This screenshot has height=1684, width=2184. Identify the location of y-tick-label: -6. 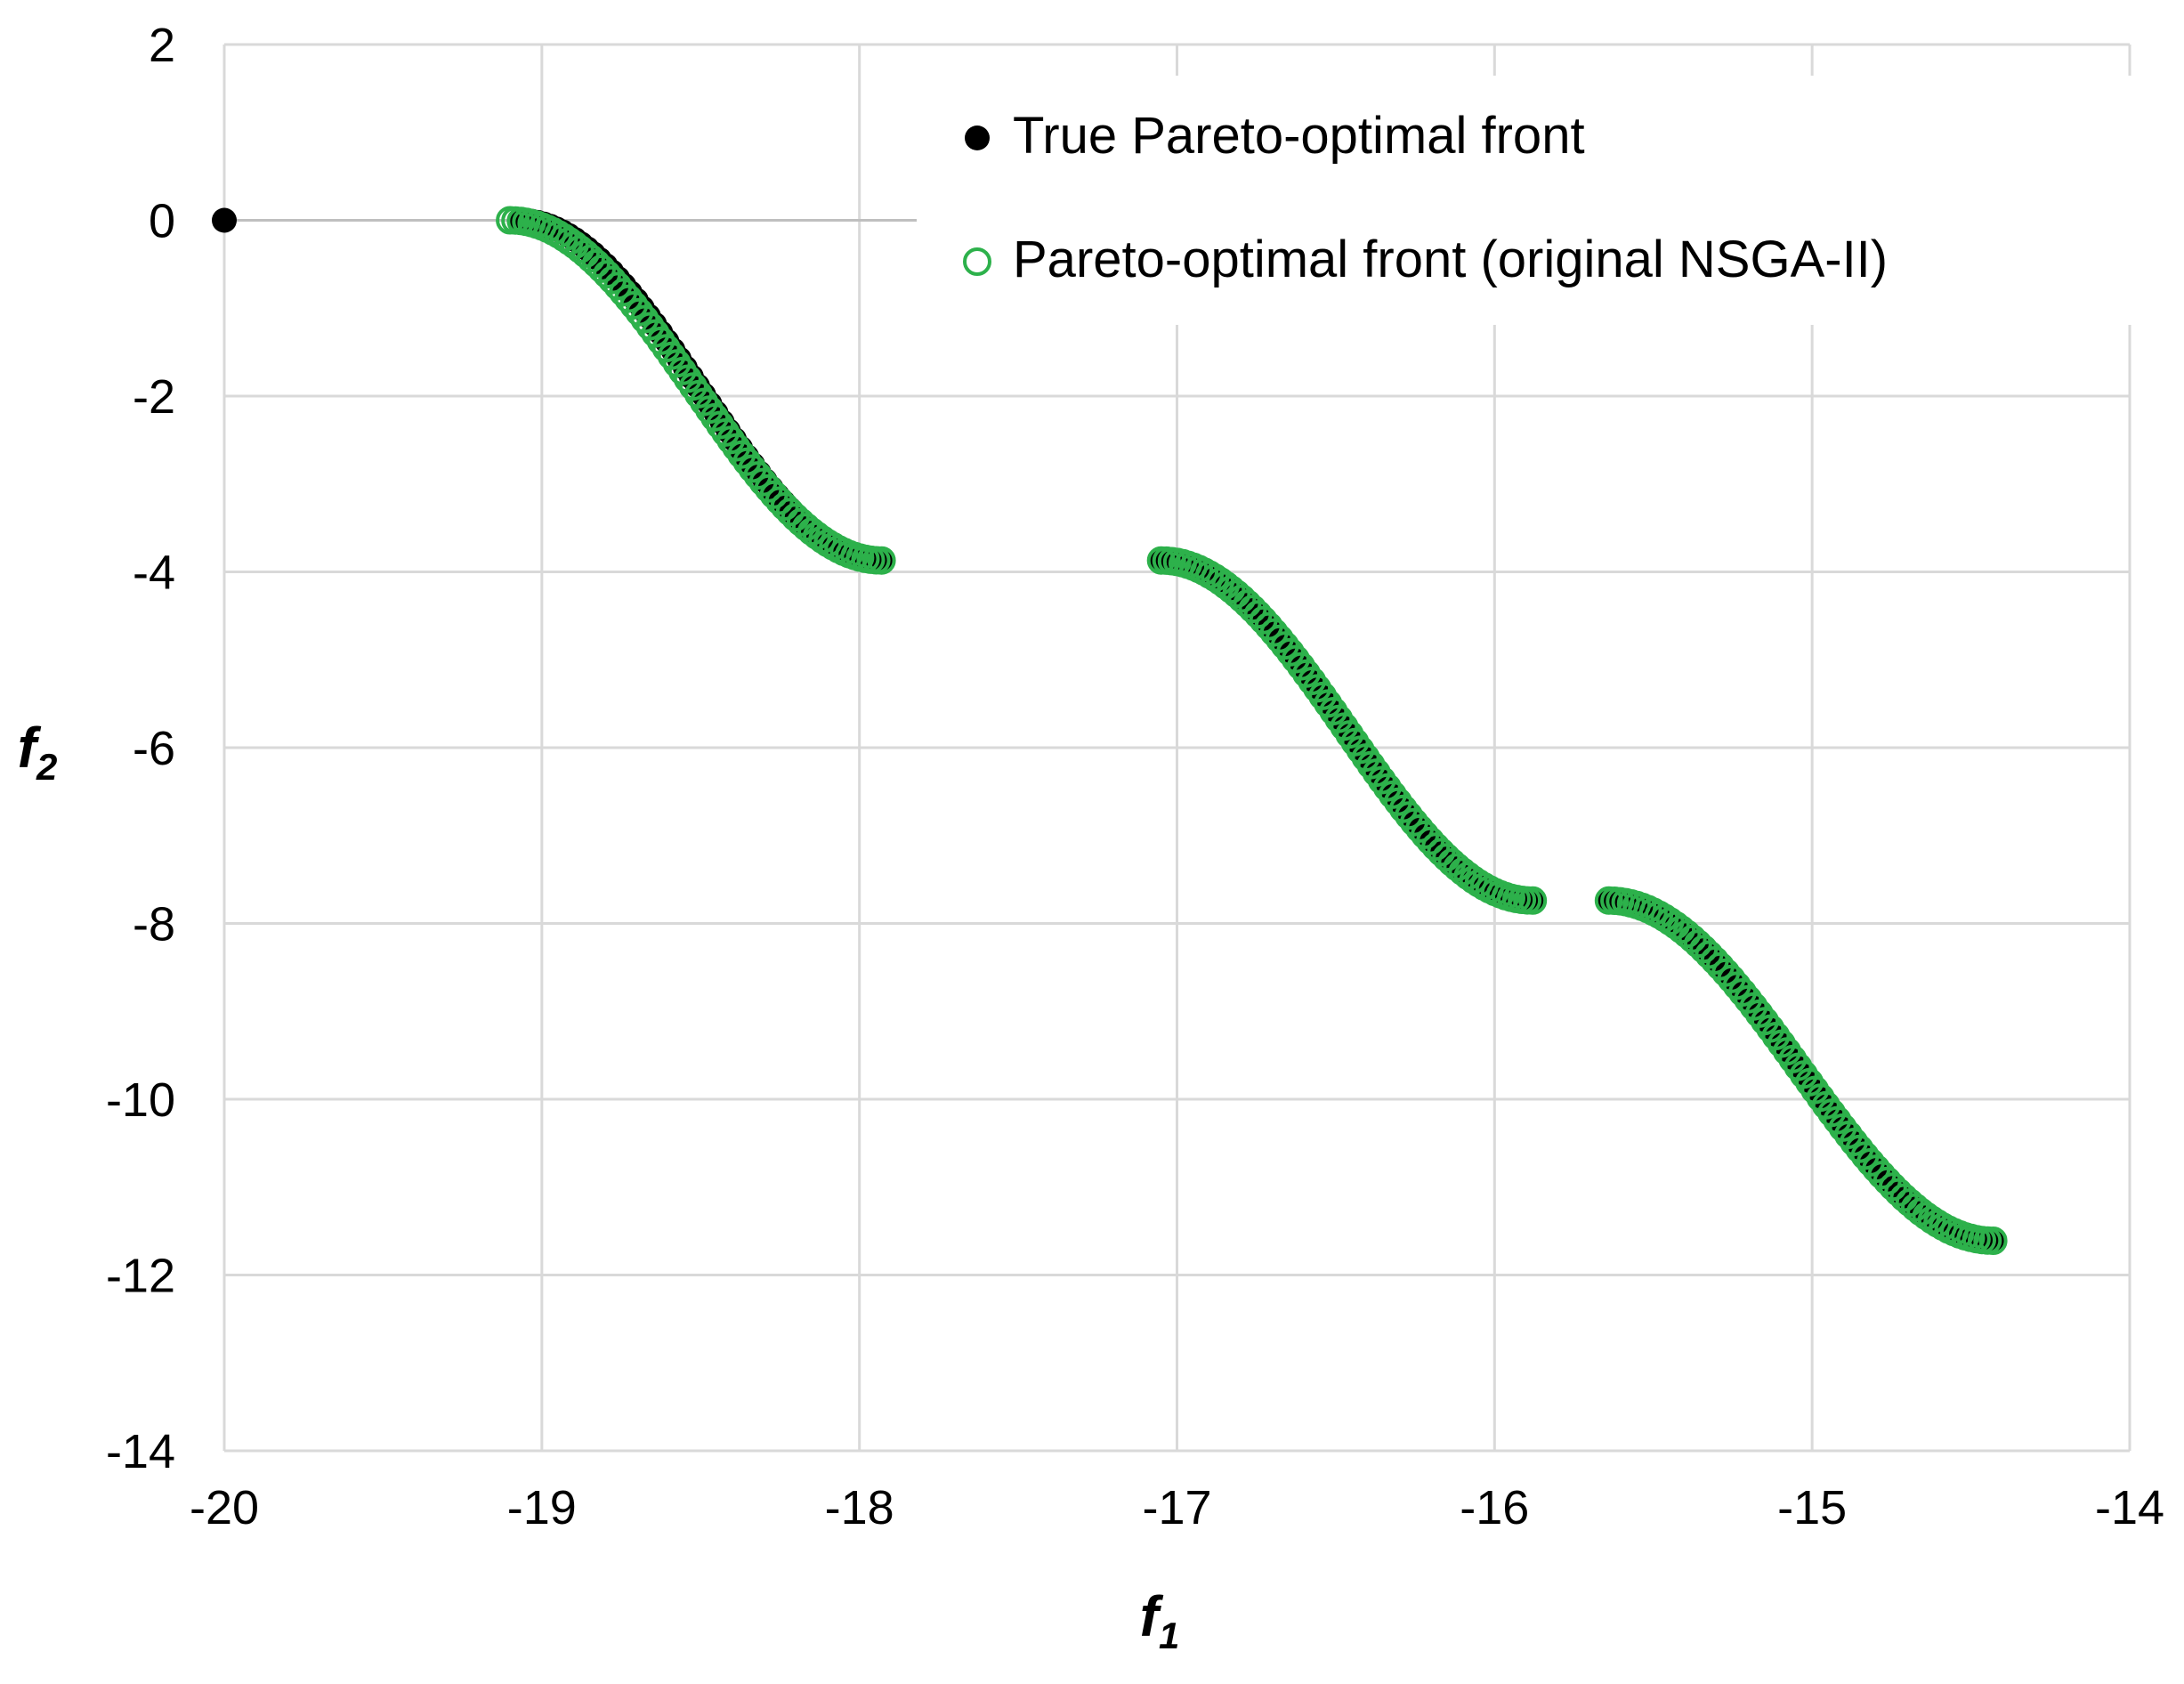
(154, 748).